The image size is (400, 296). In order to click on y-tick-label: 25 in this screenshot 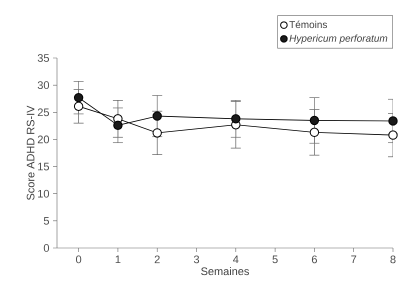, I will do `click(44, 112)`.